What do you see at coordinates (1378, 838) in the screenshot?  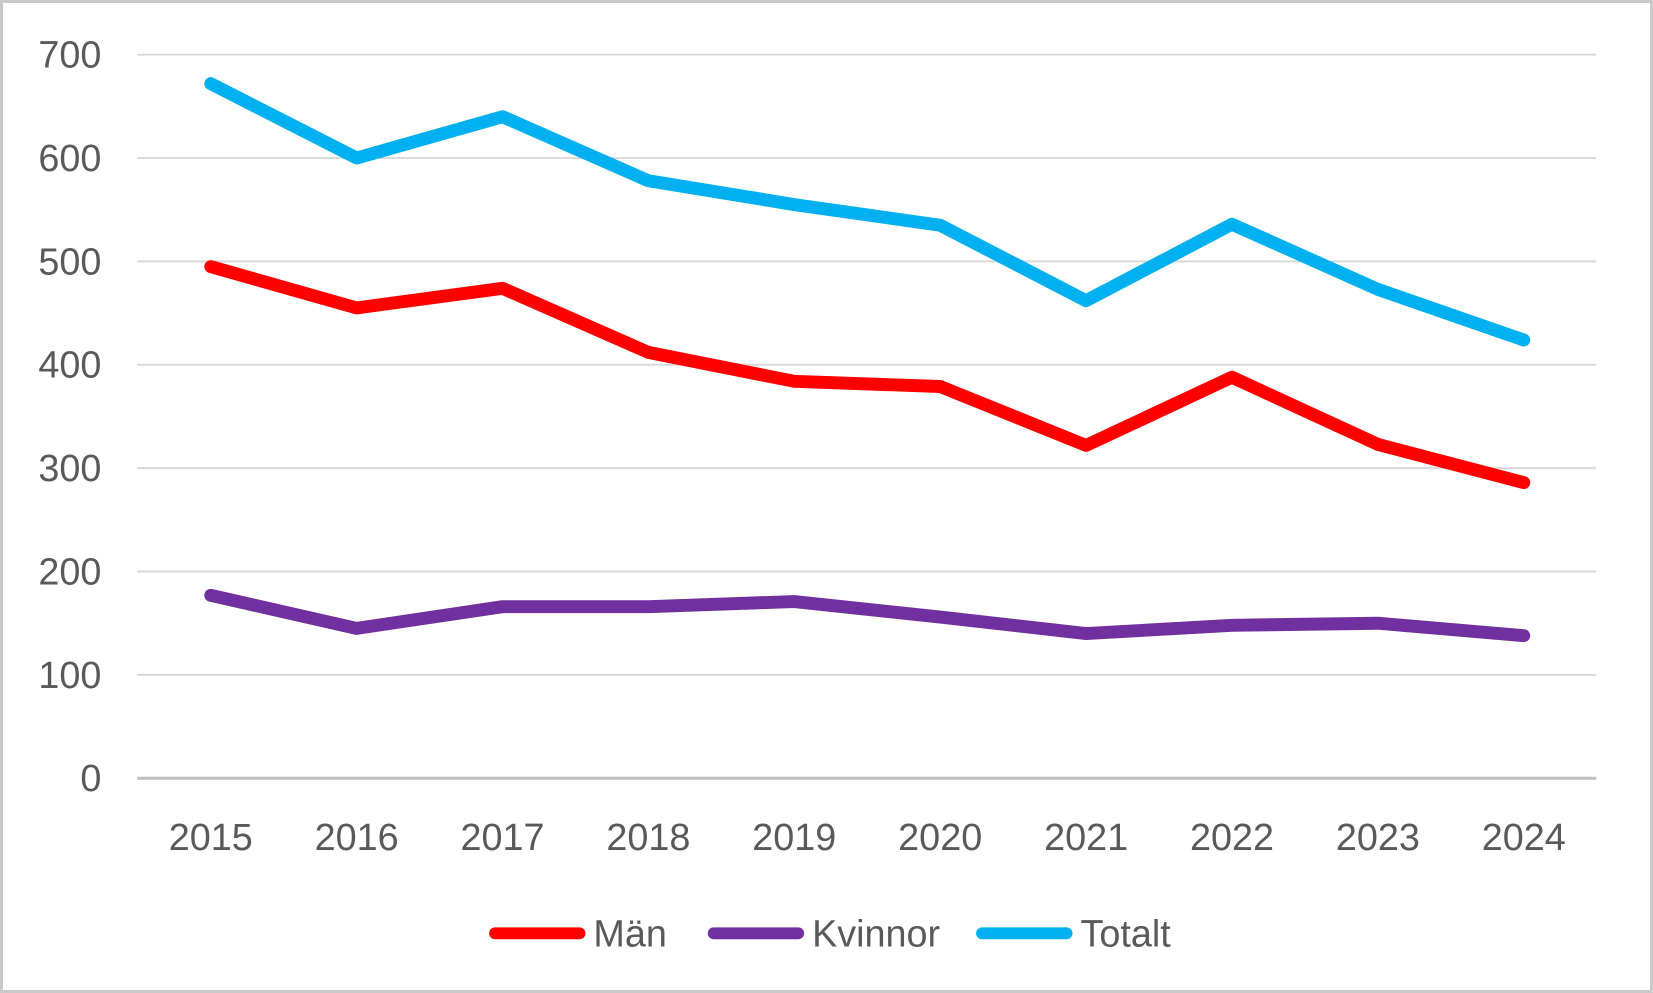 I see `x-axis-tick-label: 2023` at bounding box center [1378, 838].